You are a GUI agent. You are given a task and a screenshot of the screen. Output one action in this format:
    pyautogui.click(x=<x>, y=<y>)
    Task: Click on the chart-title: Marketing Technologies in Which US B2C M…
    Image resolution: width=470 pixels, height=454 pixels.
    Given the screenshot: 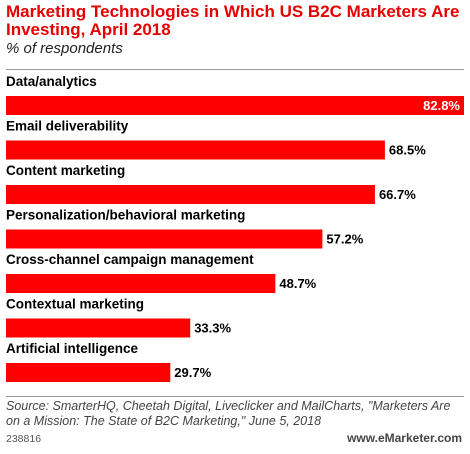 What is the action you would take?
    pyautogui.click(x=233, y=20)
    